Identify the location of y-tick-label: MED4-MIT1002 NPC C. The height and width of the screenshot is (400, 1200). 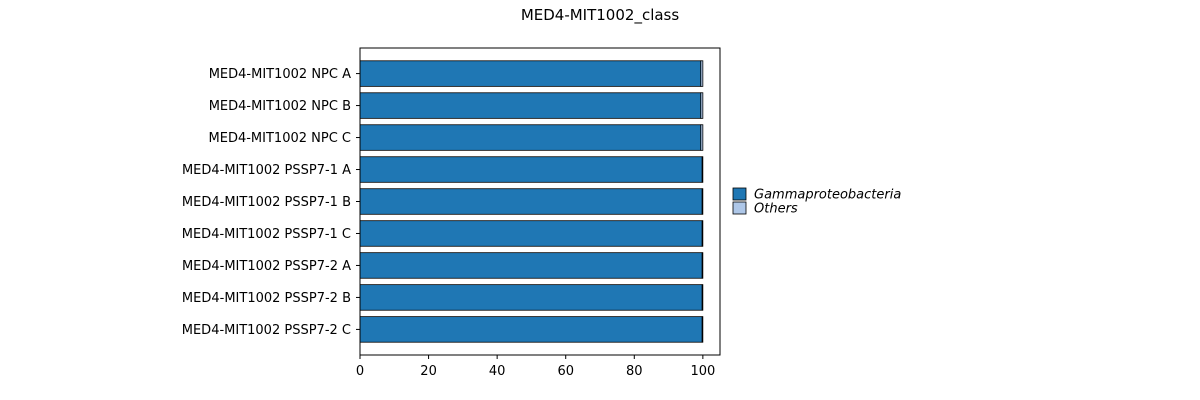
(280, 138).